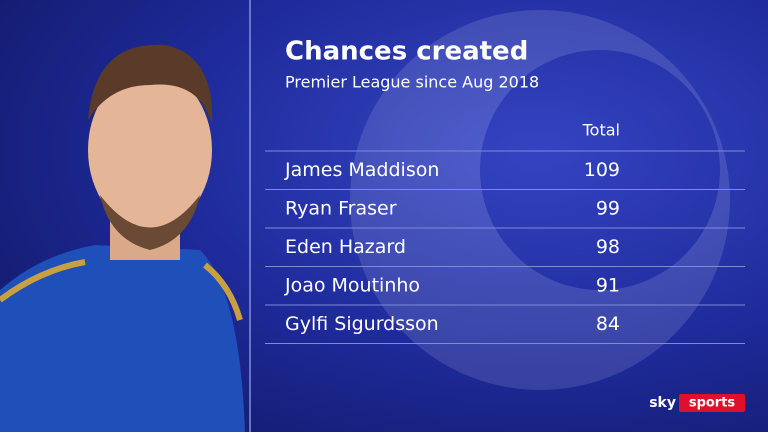 The image size is (768, 436). What do you see at coordinates (412, 82) in the screenshot?
I see `subtitle: Premier League since Aug 2018` at bounding box center [412, 82].